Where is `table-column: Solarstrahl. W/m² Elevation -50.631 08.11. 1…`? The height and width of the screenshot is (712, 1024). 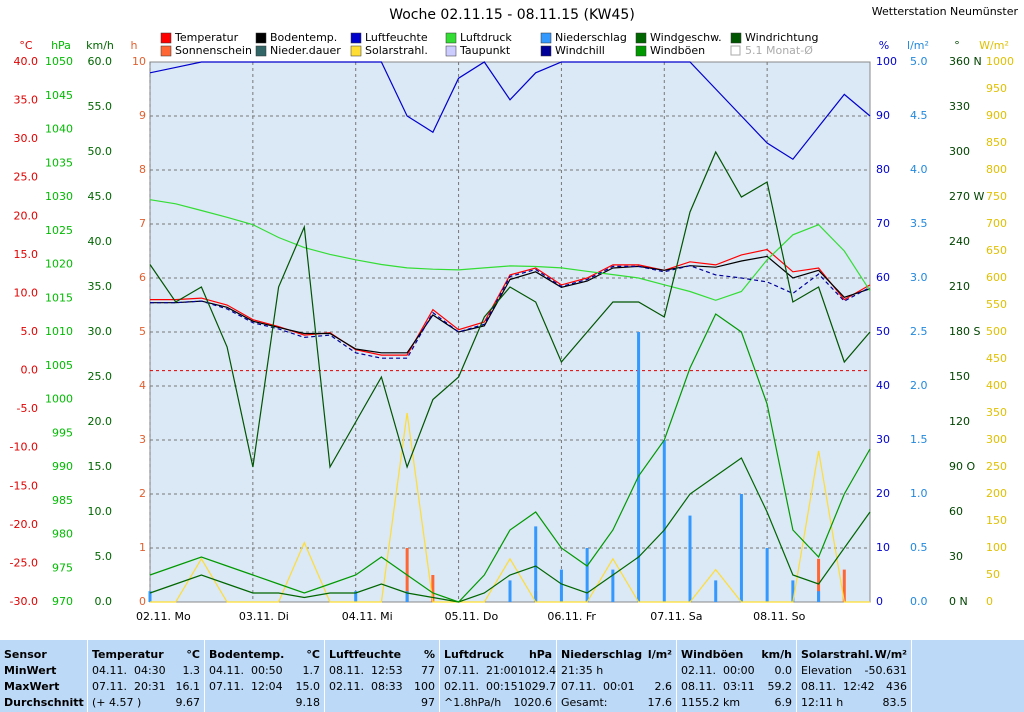 table-column: Solarstrahl. W/m² Elevation -50.631 08.11. 1… is located at coordinates (854, 676).